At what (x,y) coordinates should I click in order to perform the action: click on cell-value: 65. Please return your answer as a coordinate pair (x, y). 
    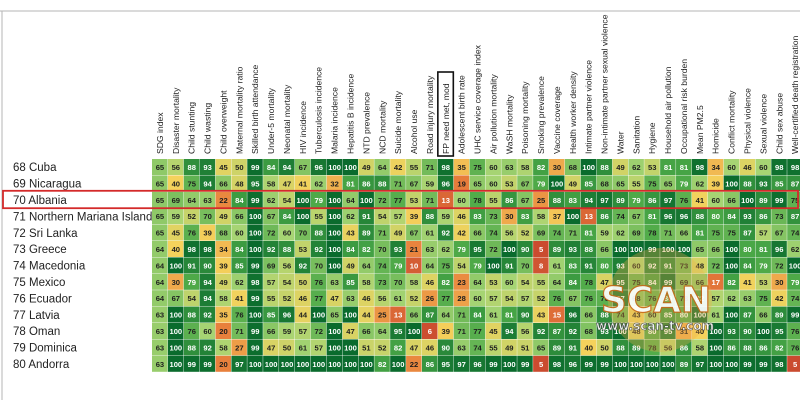
    Looking at the image, I should click on (334, 315).